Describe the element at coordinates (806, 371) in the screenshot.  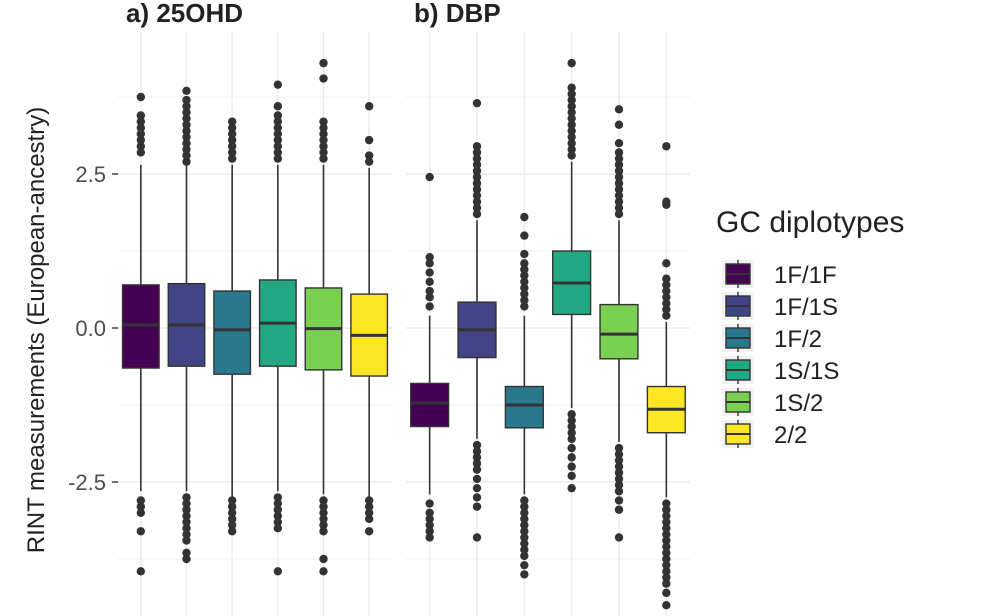
I see `legend-label: 1S/1S` at that location.